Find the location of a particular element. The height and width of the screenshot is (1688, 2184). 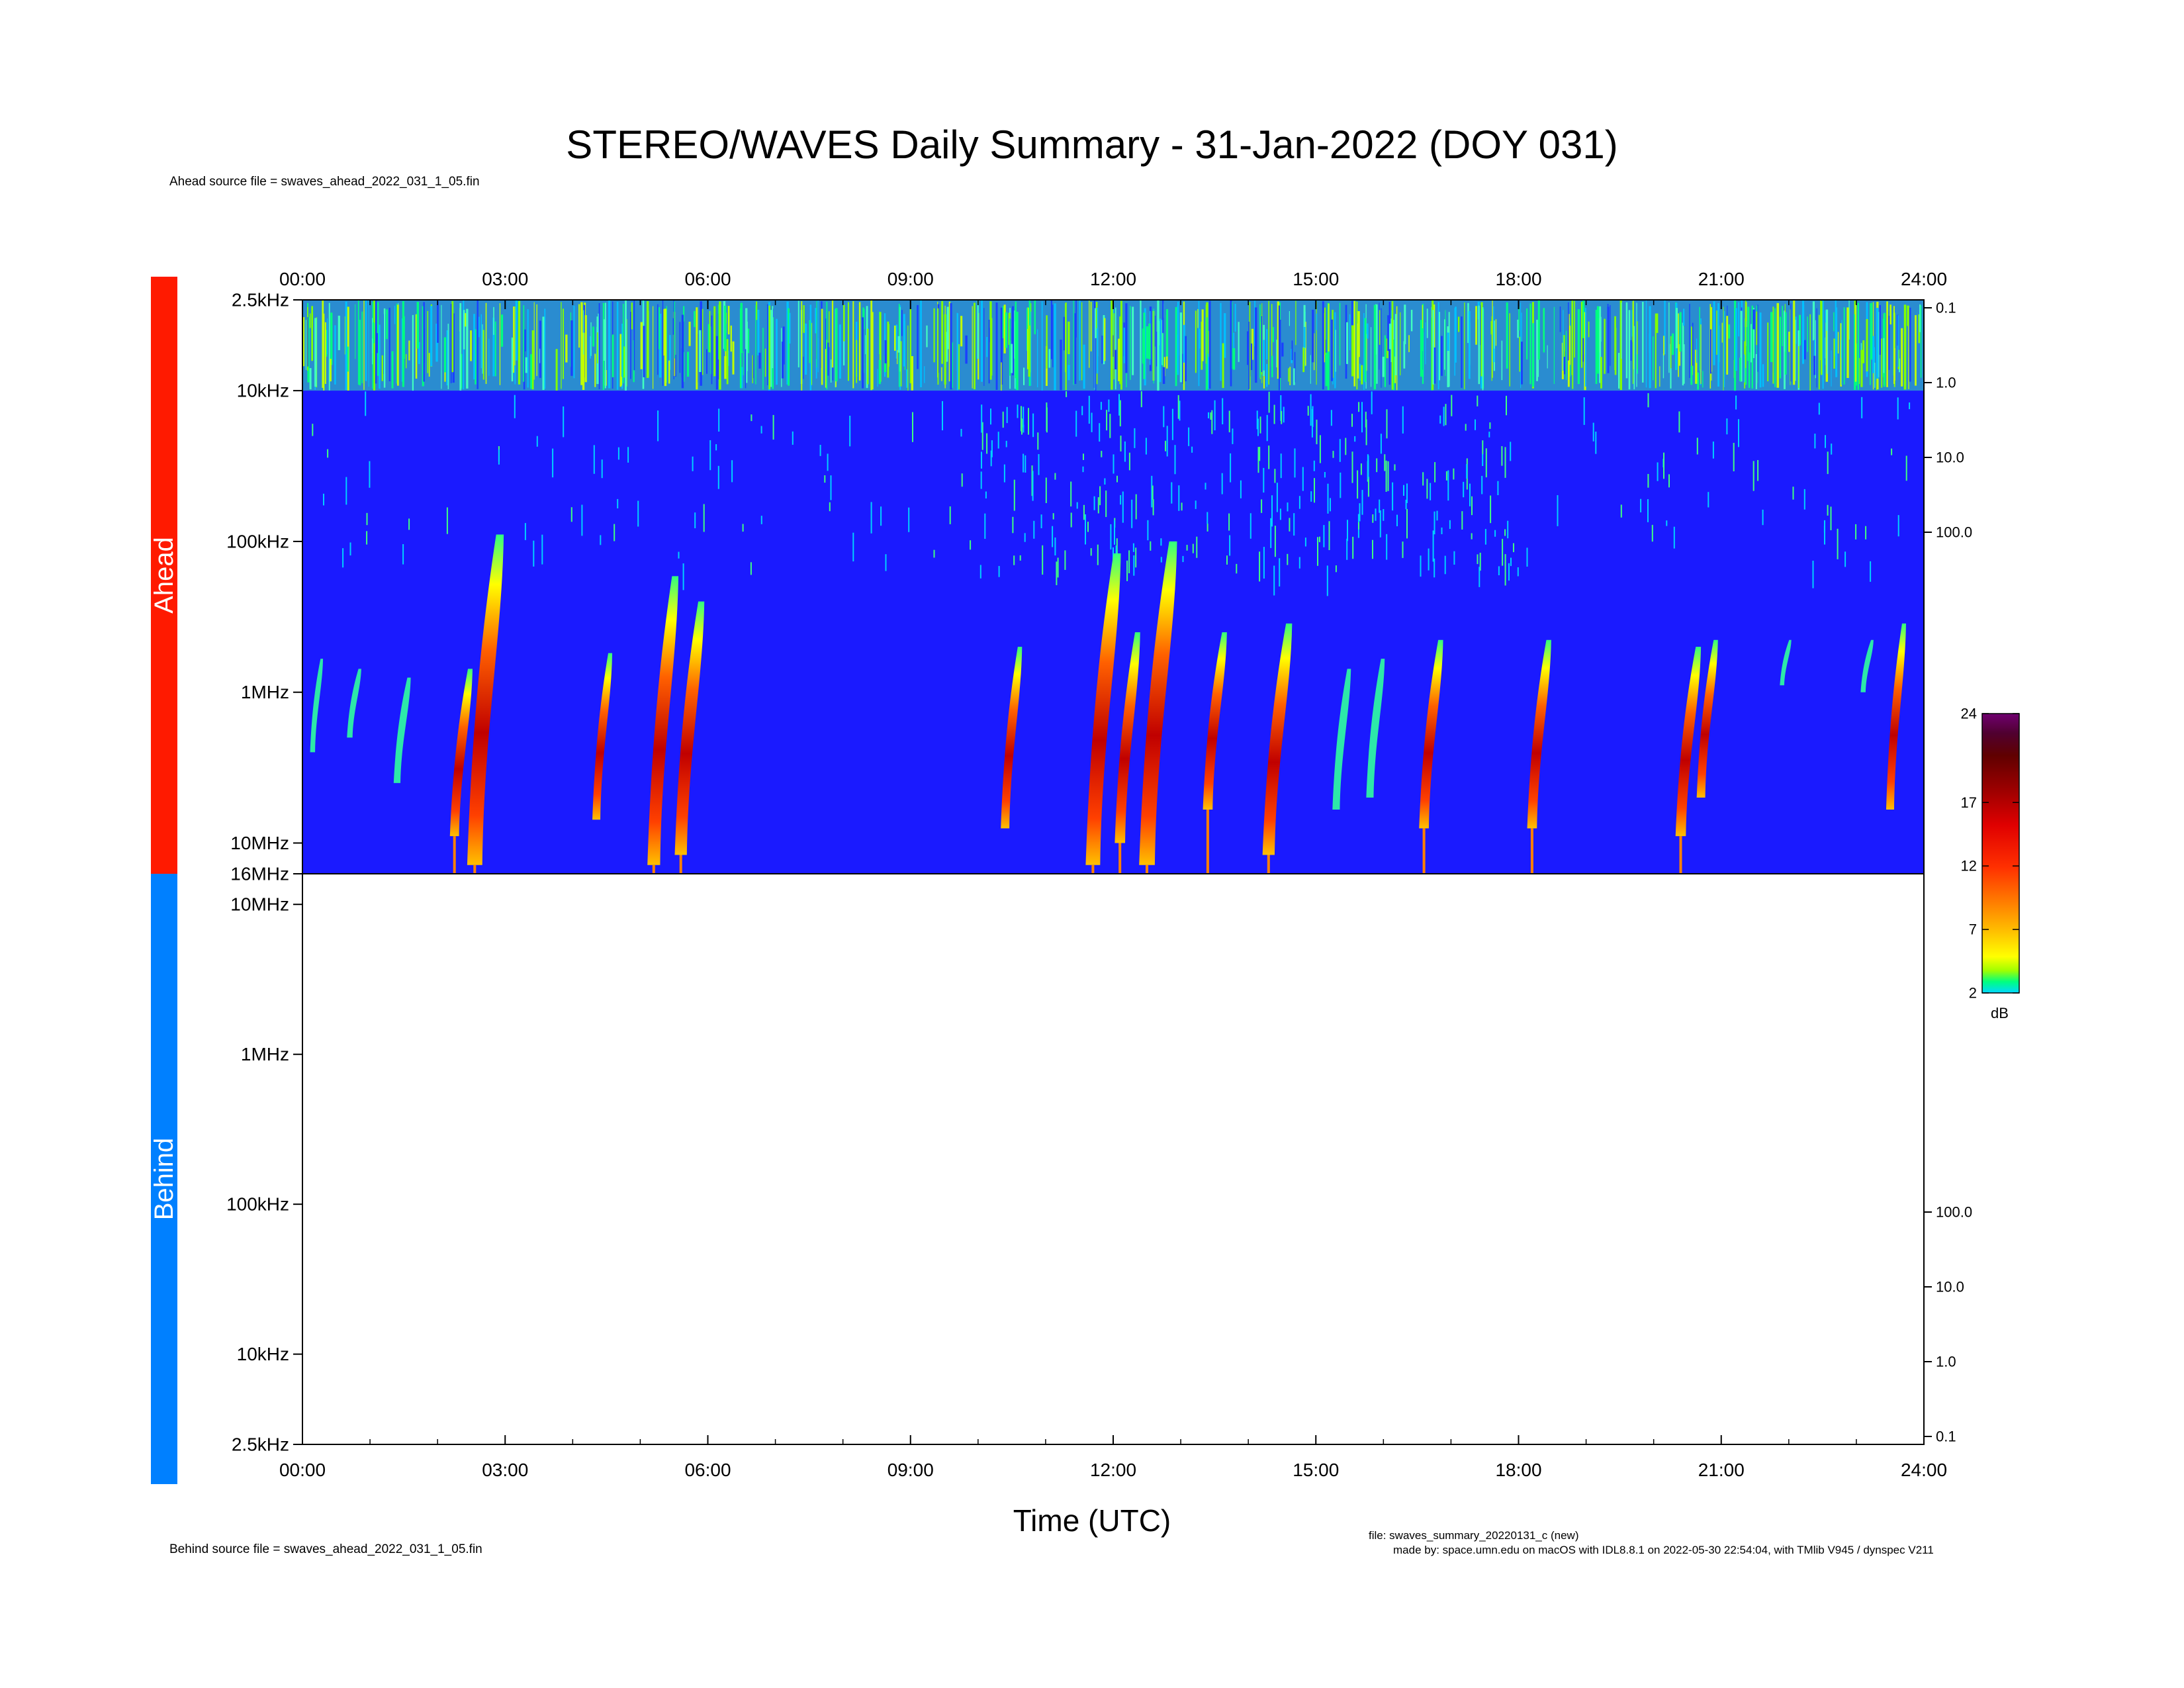

behind-y-tick-label: 2.5kHz is located at coordinates (260, 1444).